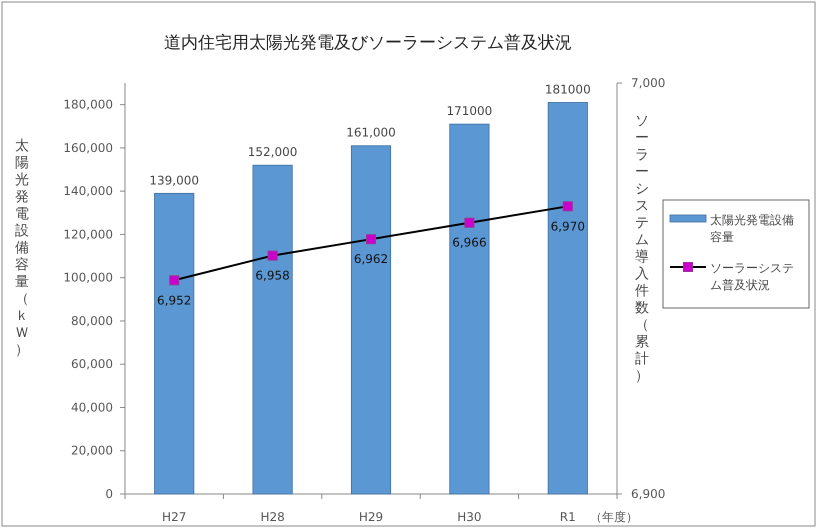  What do you see at coordinates (614, 517) in the screenshot?
I see `x-axis-title: （年度）` at bounding box center [614, 517].